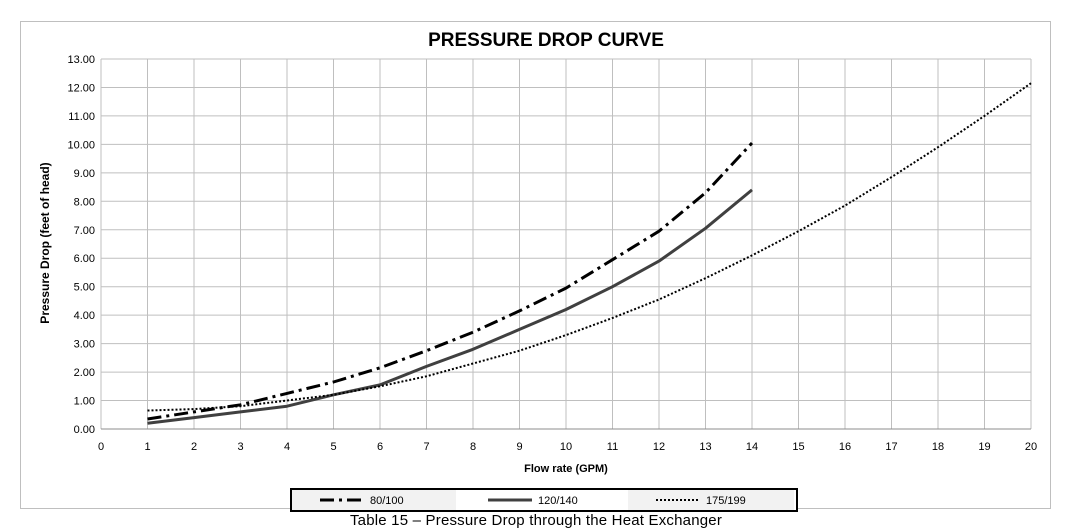 The height and width of the screenshot is (532, 1072). I want to click on y-tick-label: 11.00, so click(81, 117).